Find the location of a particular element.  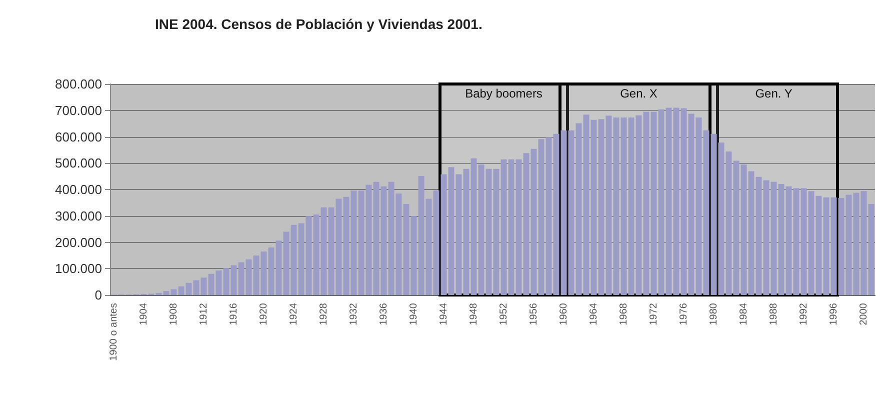

y-tick-label: 500.000 is located at coordinates (78, 163).